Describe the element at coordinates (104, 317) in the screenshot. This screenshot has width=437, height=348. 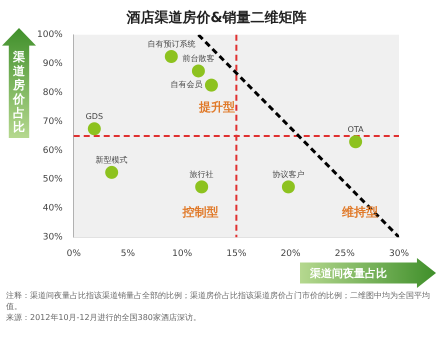
I see `source-note: 来源：2012年10月-12月进行的全国380家酒店深访。` at that location.